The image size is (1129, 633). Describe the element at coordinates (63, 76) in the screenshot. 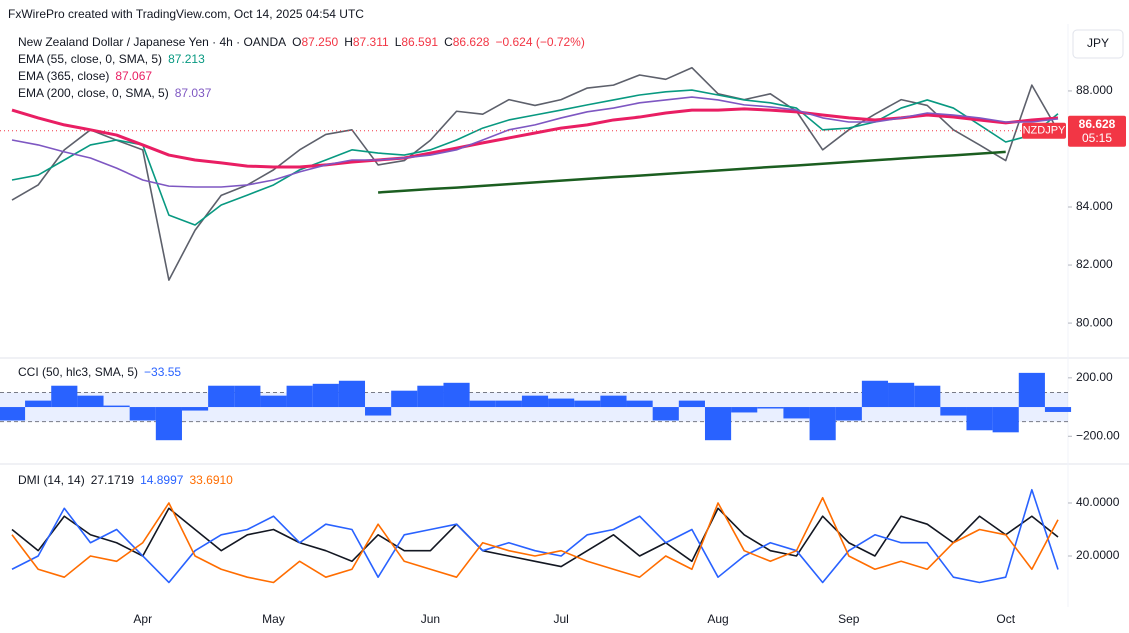

I see `legend-name: EMA (365, close)` at that location.